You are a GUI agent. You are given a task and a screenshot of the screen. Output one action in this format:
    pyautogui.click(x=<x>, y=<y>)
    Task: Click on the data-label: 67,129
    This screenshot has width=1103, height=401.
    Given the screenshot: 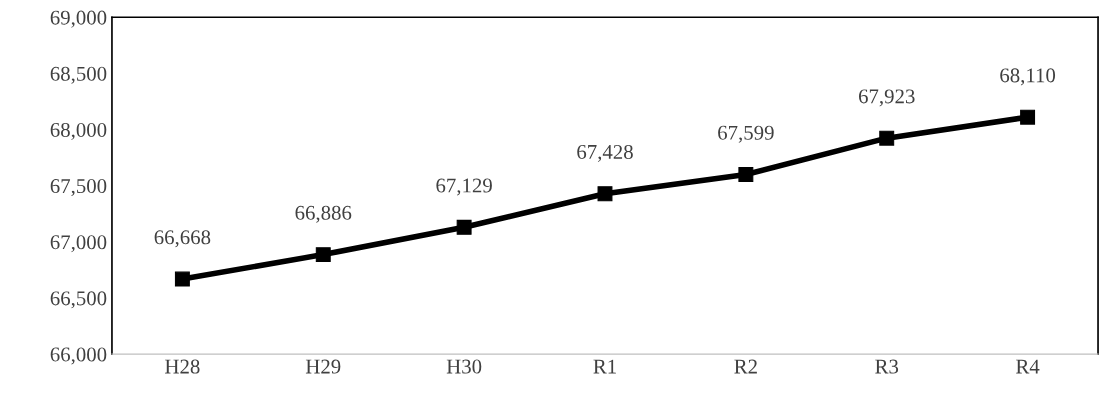 What is the action you would take?
    pyautogui.click(x=464, y=187)
    